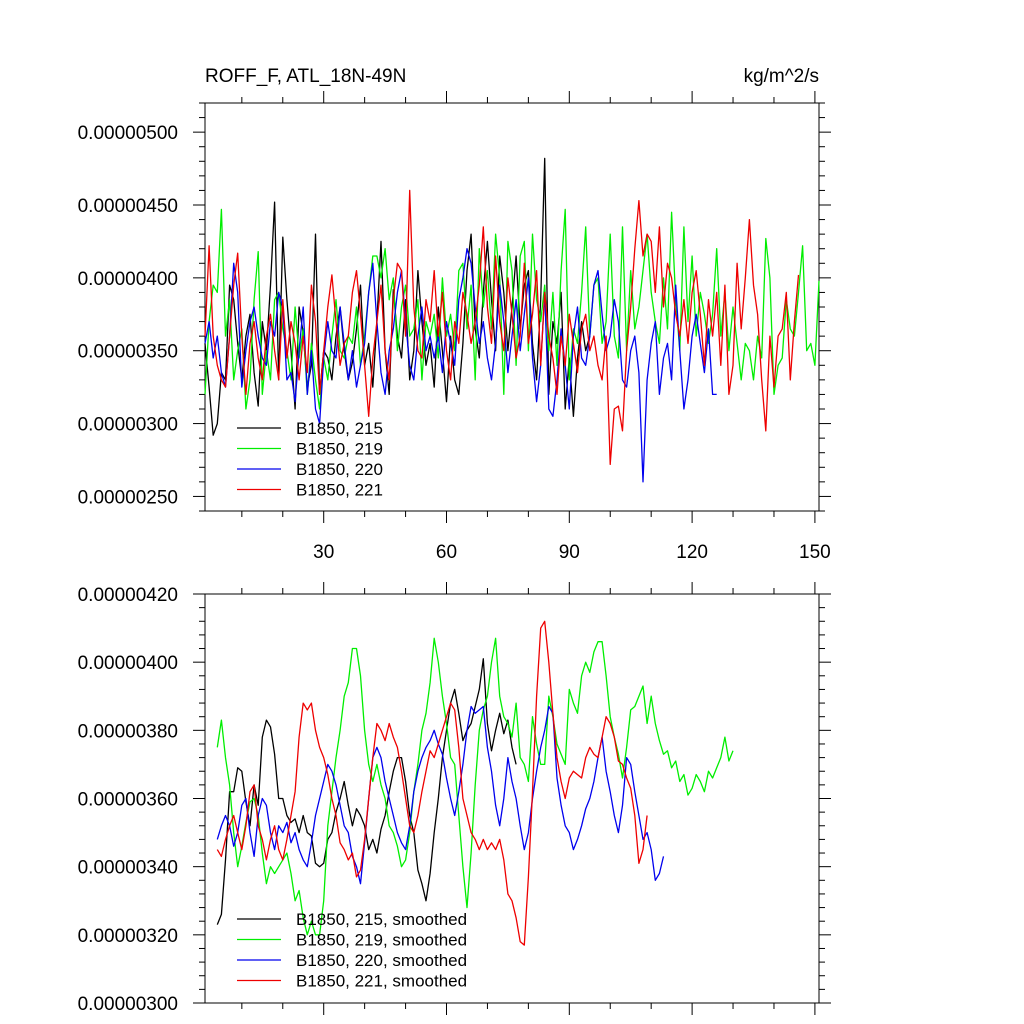 This screenshot has width=1024, height=1024. I want to click on x-tick-label: 30, so click(323, 552).